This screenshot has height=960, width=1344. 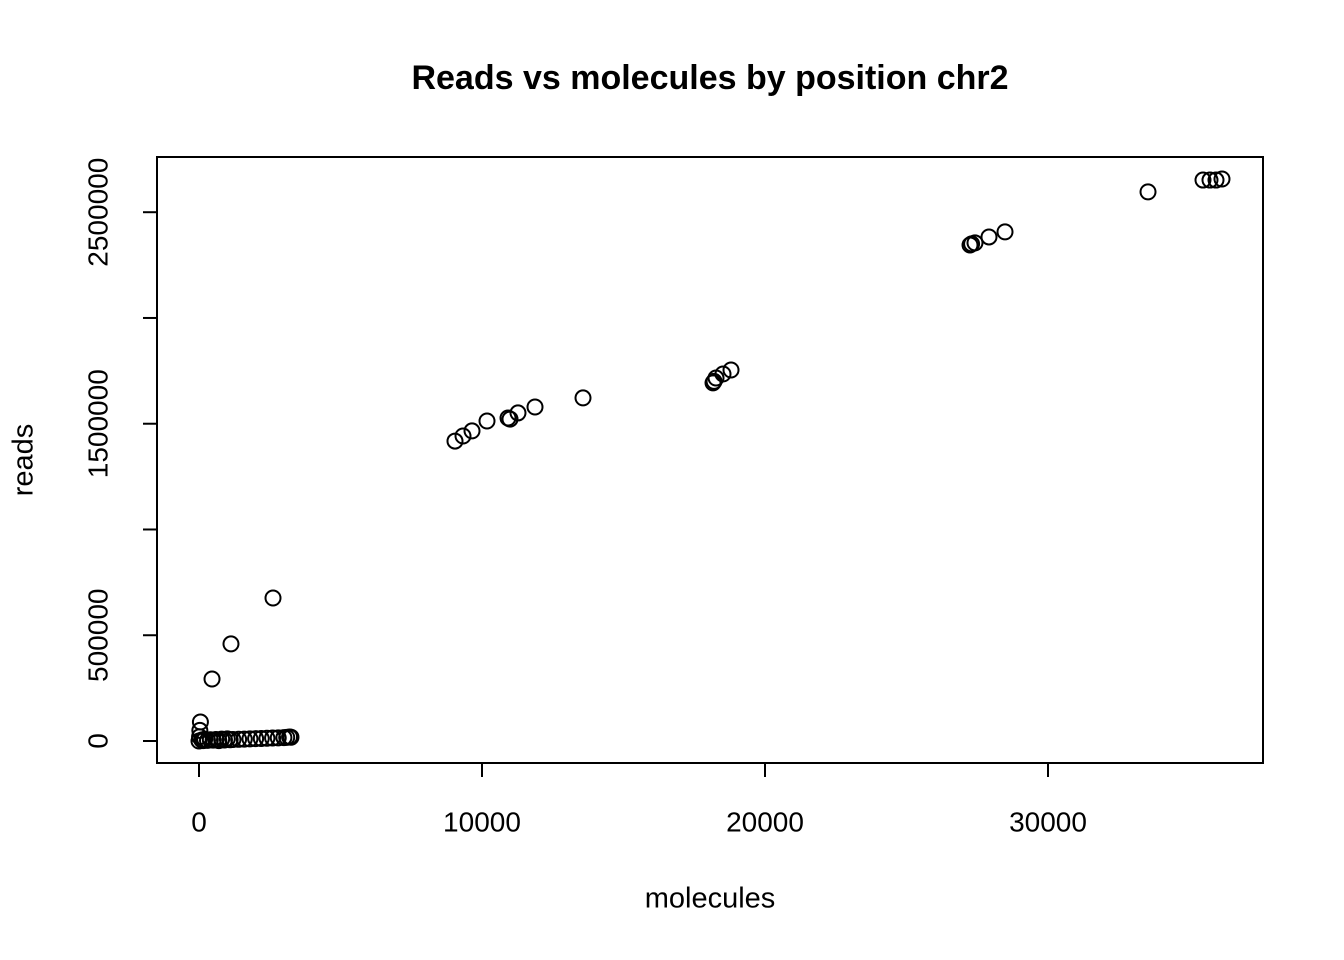 What do you see at coordinates (97, 635) in the screenshot?
I see `y-tick-label: 500000` at bounding box center [97, 635].